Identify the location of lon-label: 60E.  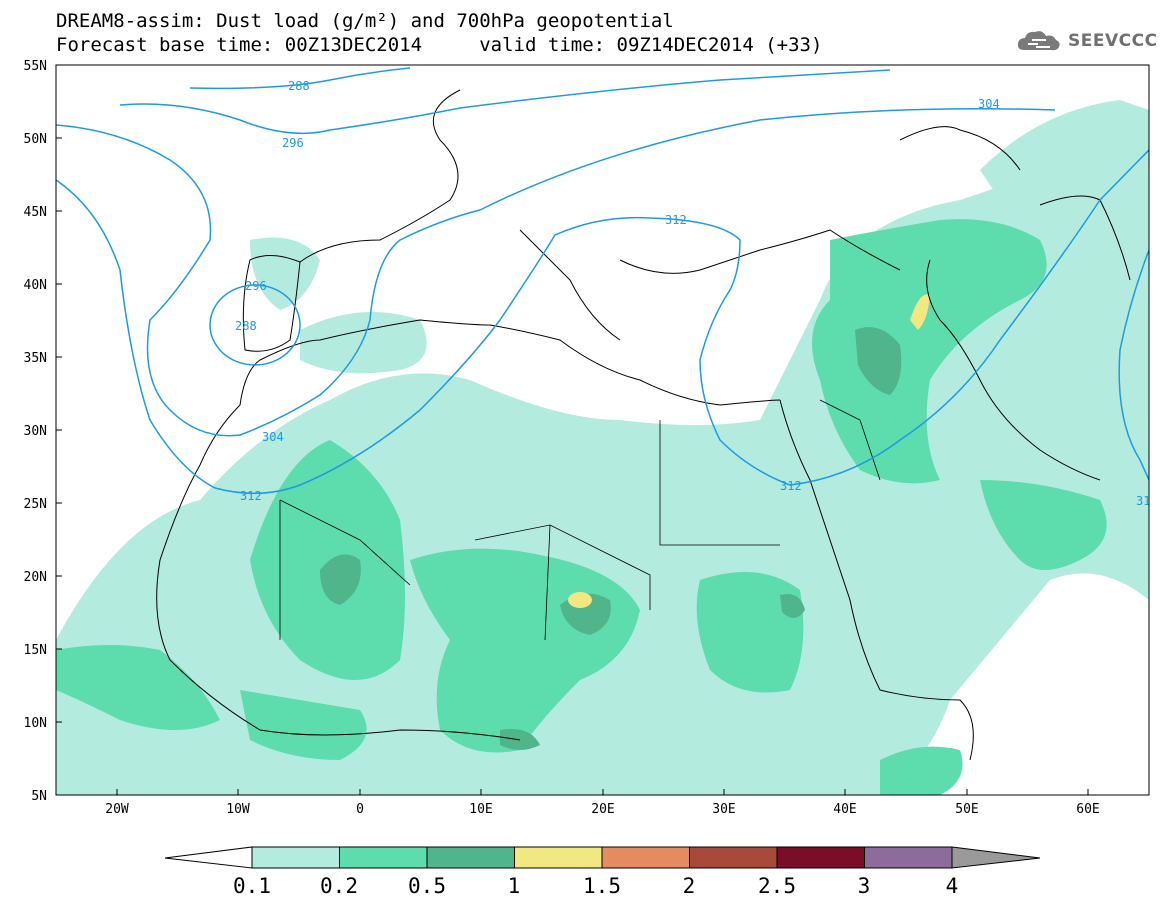
(1087, 809).